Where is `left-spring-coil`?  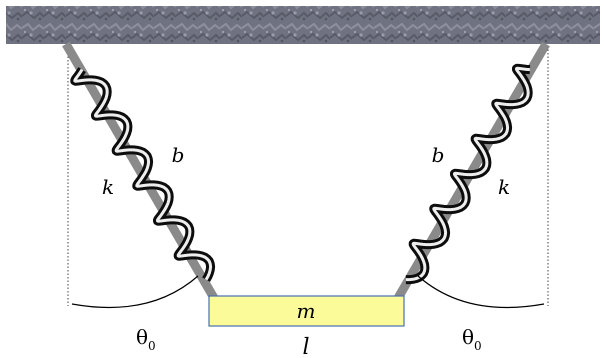
left-spring-coil is located at coordinates (143, 174).